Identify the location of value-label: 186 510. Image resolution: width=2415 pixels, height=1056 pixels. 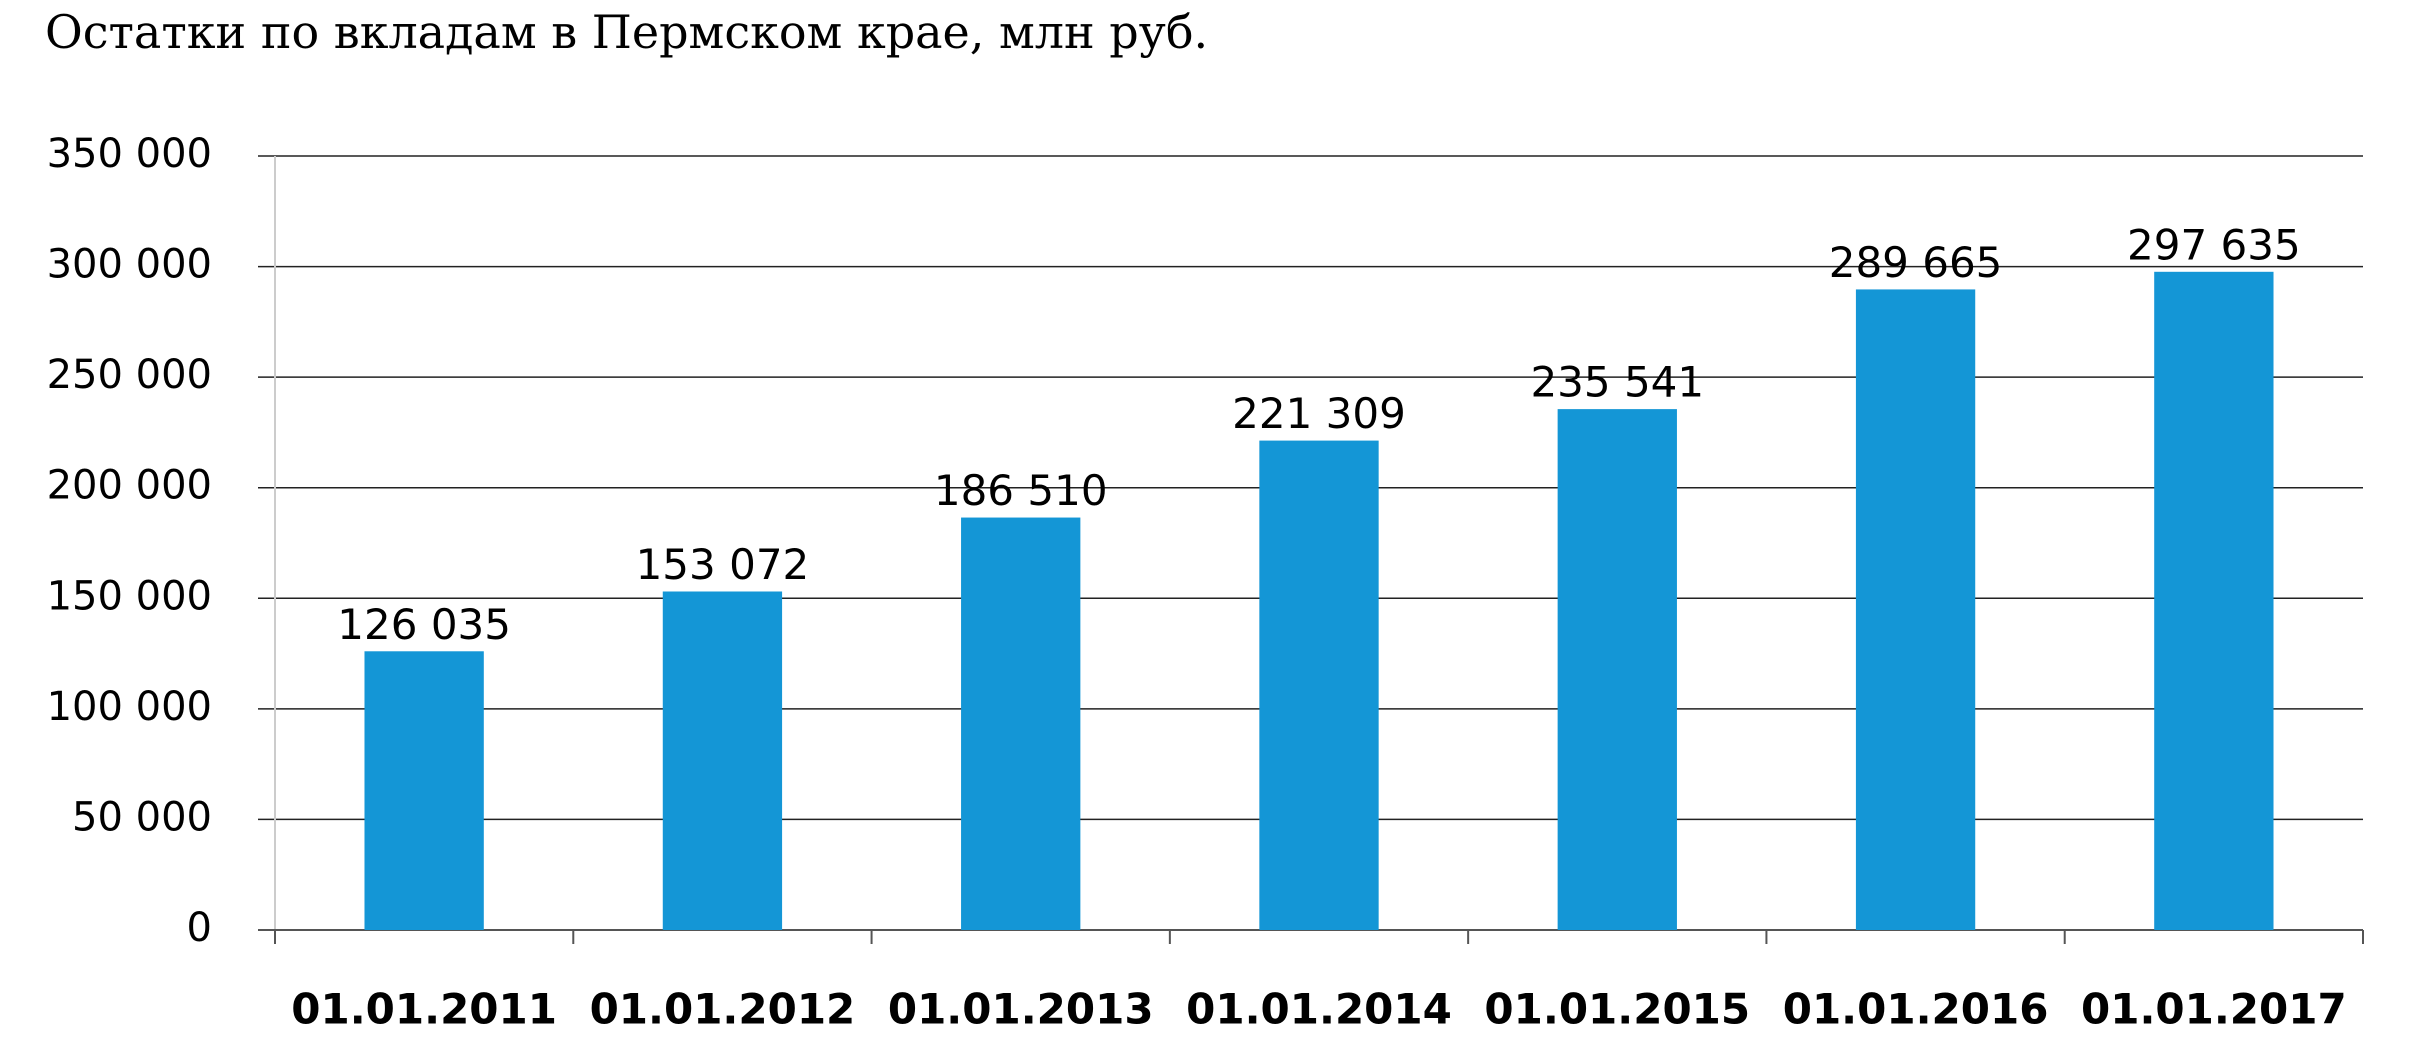
(1021, 490).